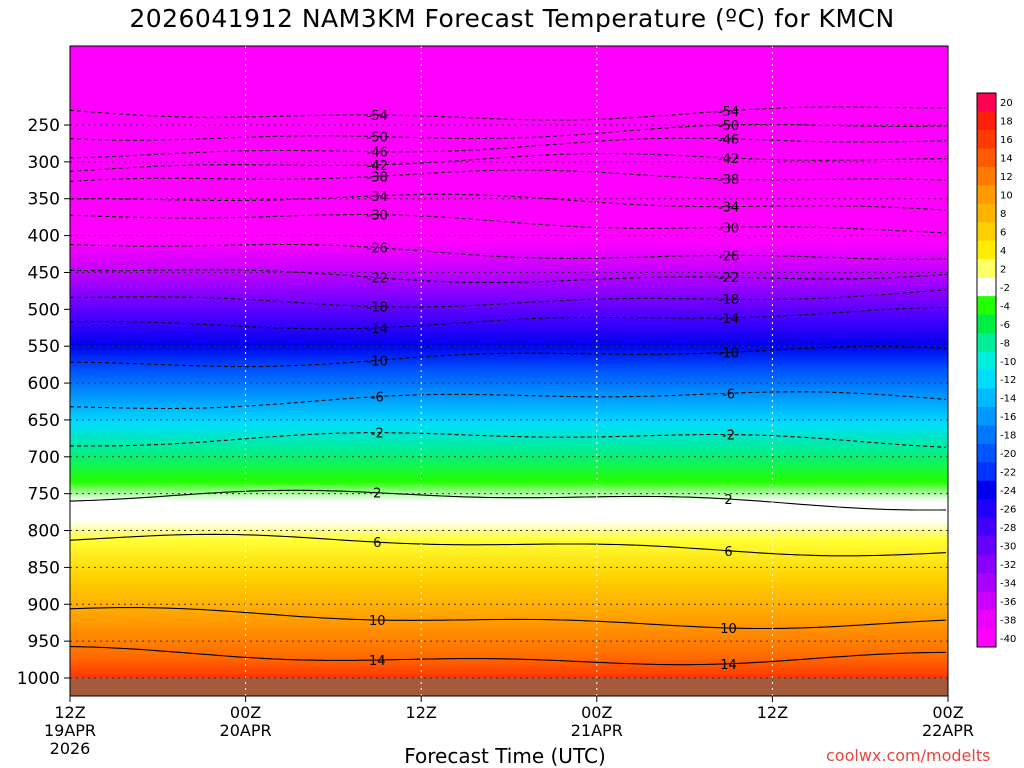 The height and width of the screenshot is (768, 1024). Describe the element at coordinates (1008, 528) in the screenshot. I see `colorbar-label: -28` at that location.